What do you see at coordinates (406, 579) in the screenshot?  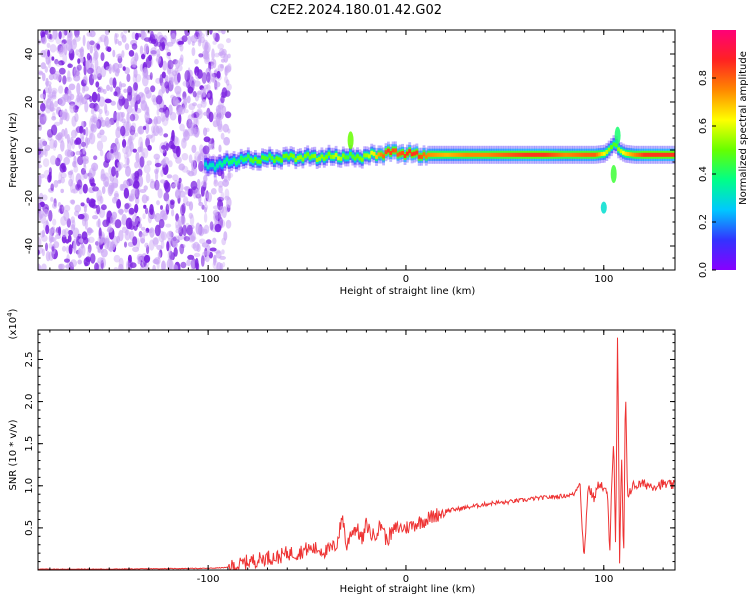 I see `x-tick-label: 0` at bounding box center [406, 579].